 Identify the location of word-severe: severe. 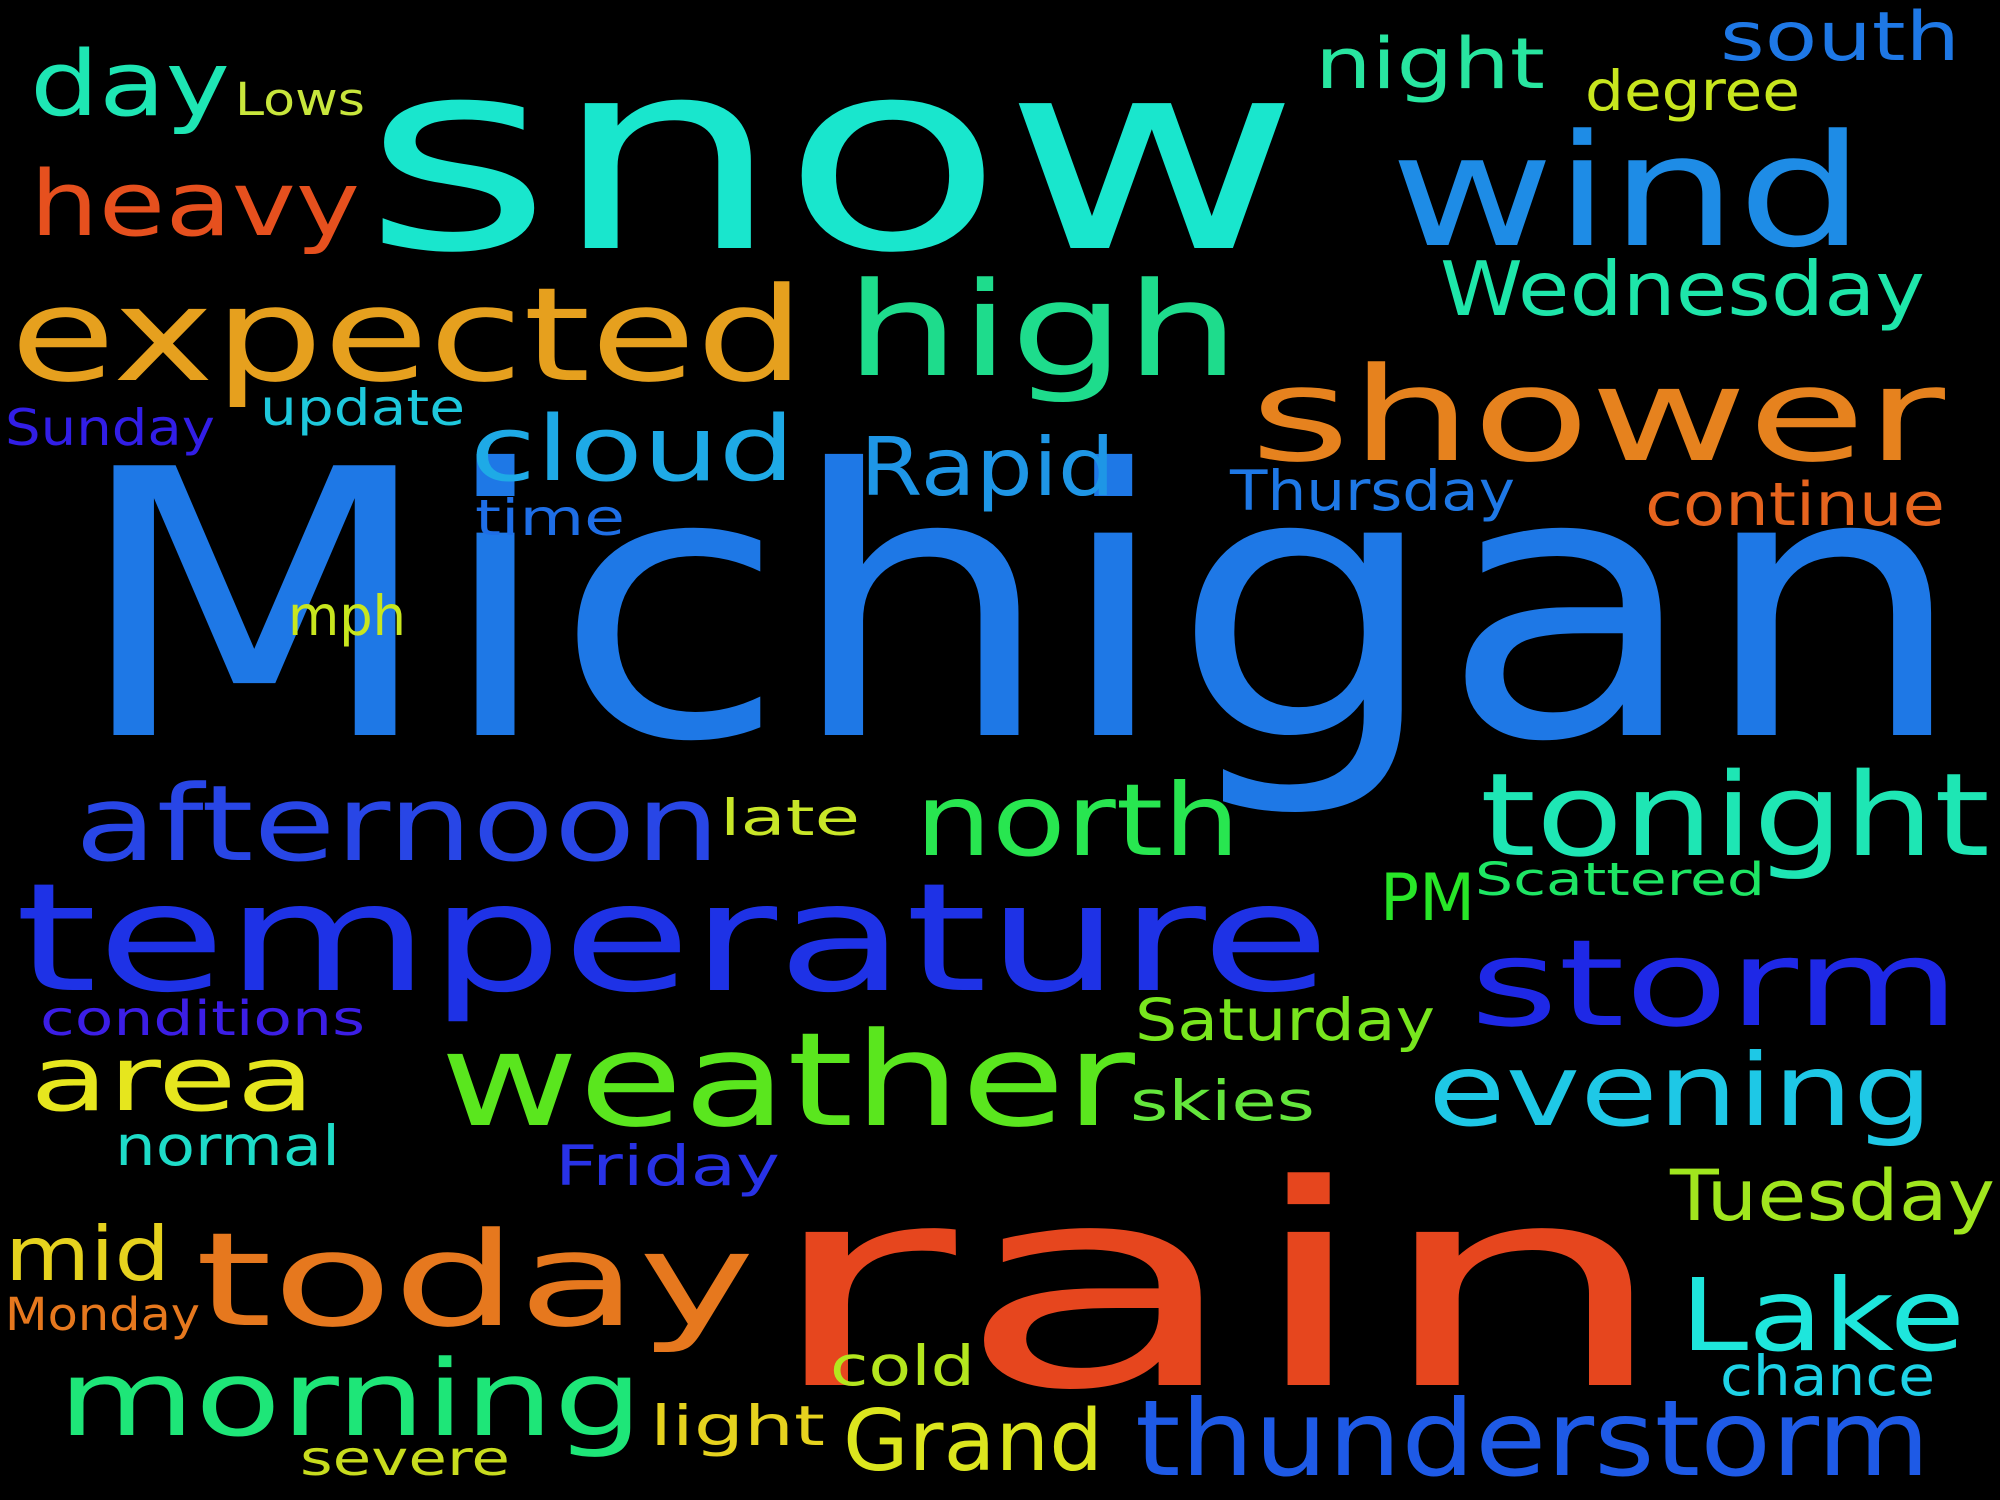
(405, 1459).